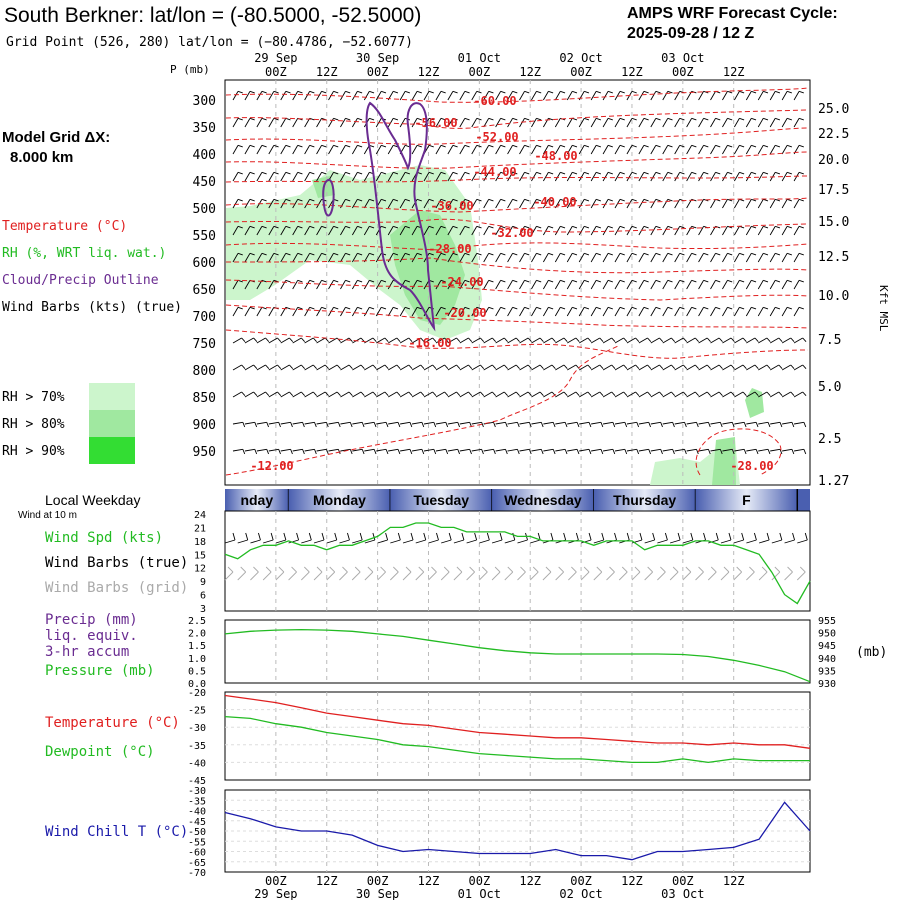 This screenshot has width=900, height=900. I want to click on pressure-tick: 400, so click(204, 155).